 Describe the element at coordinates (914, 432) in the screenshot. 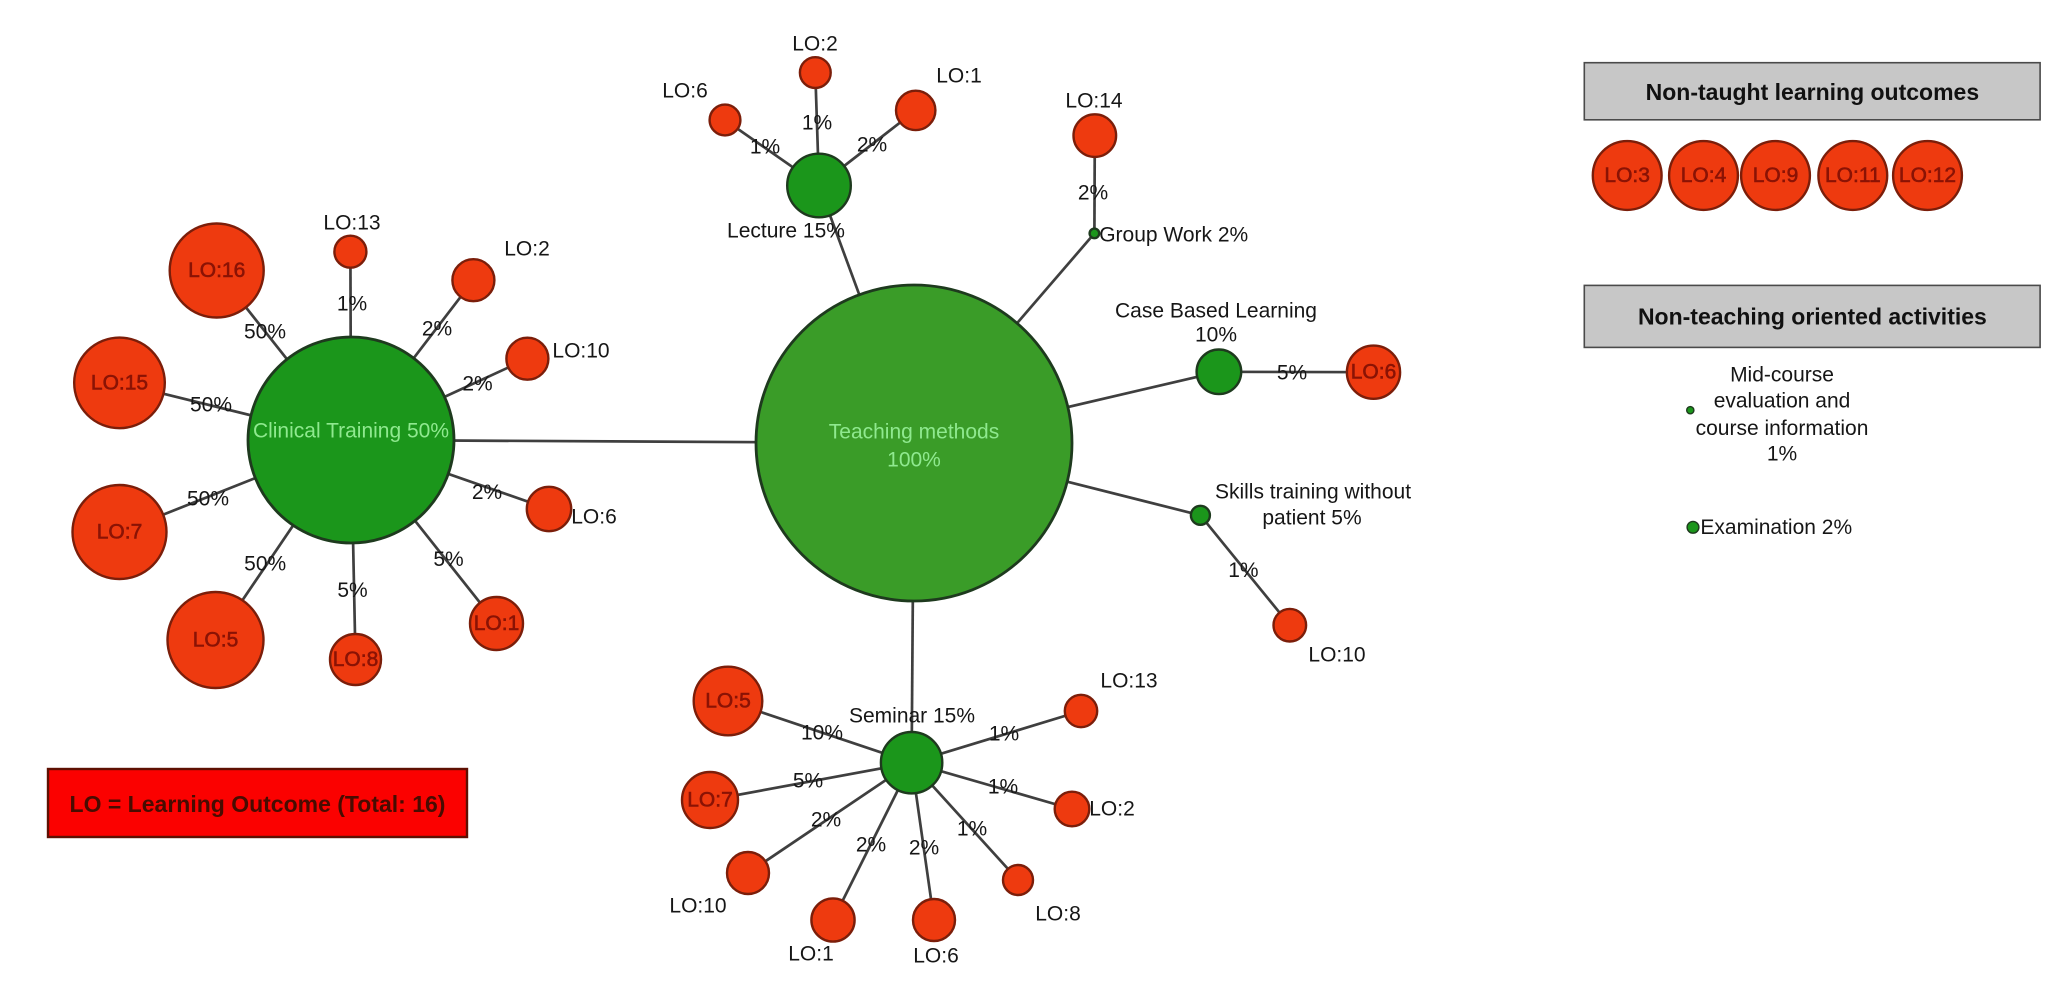

I see `svg-text: Teaching methods` at that location.